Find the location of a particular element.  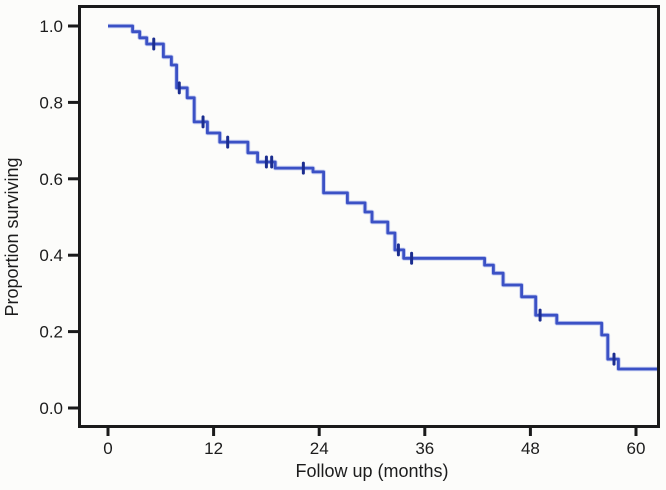

x-tick-label: 24 is located at coordinates (319, 448).